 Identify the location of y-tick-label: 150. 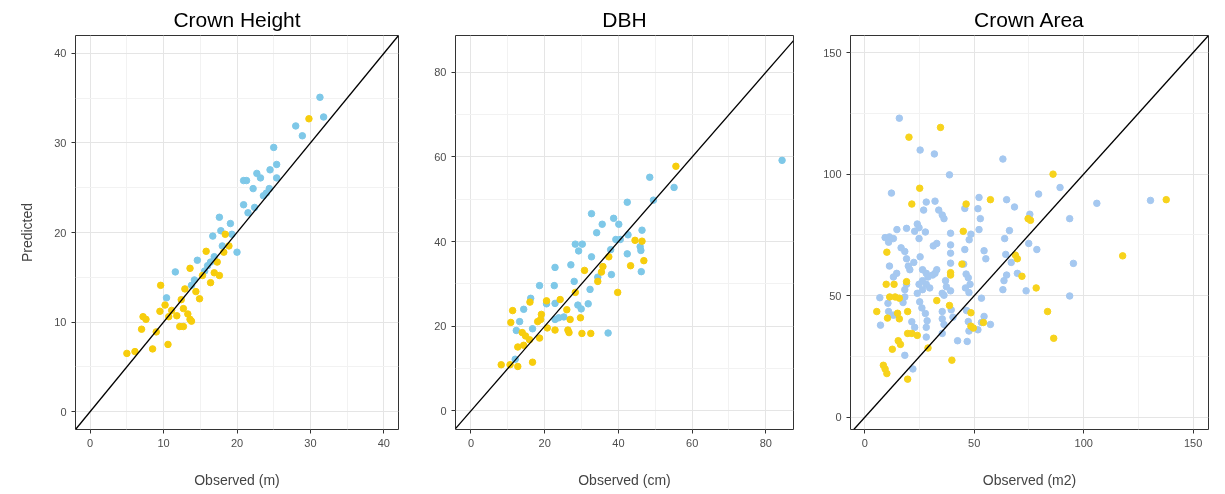
(832, 52).